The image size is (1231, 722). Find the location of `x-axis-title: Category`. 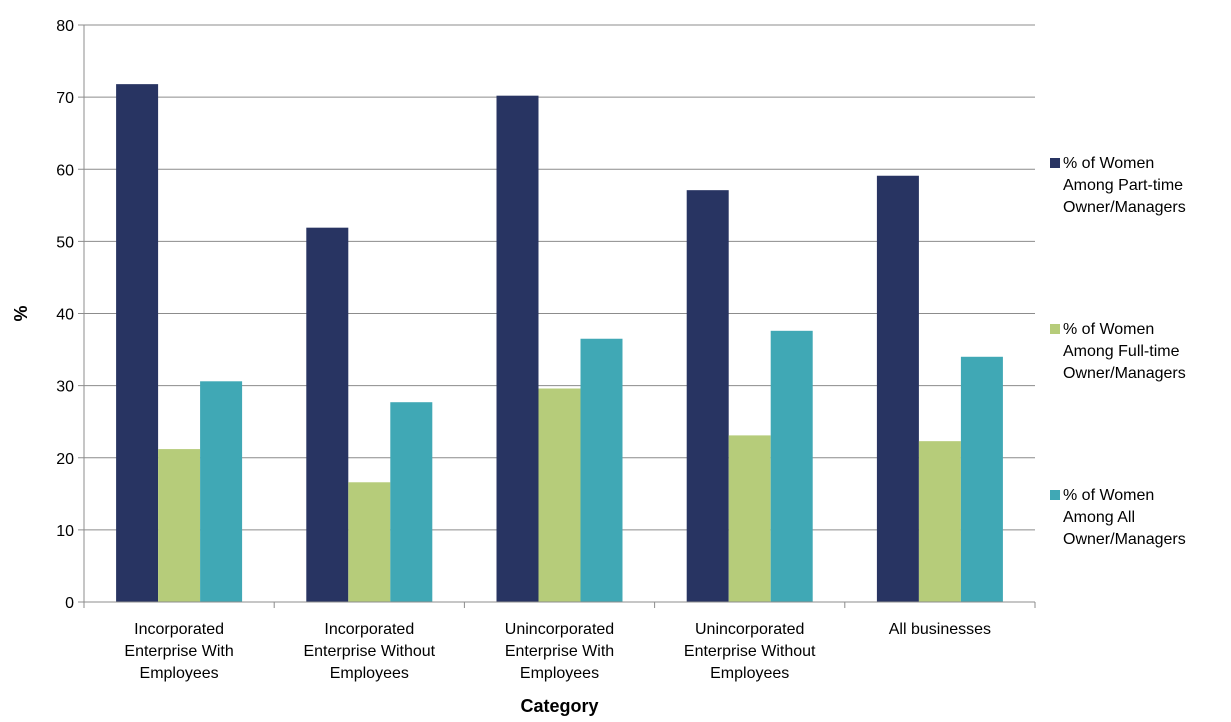

x-axis-title: Category is located at coordinates (559, 706).